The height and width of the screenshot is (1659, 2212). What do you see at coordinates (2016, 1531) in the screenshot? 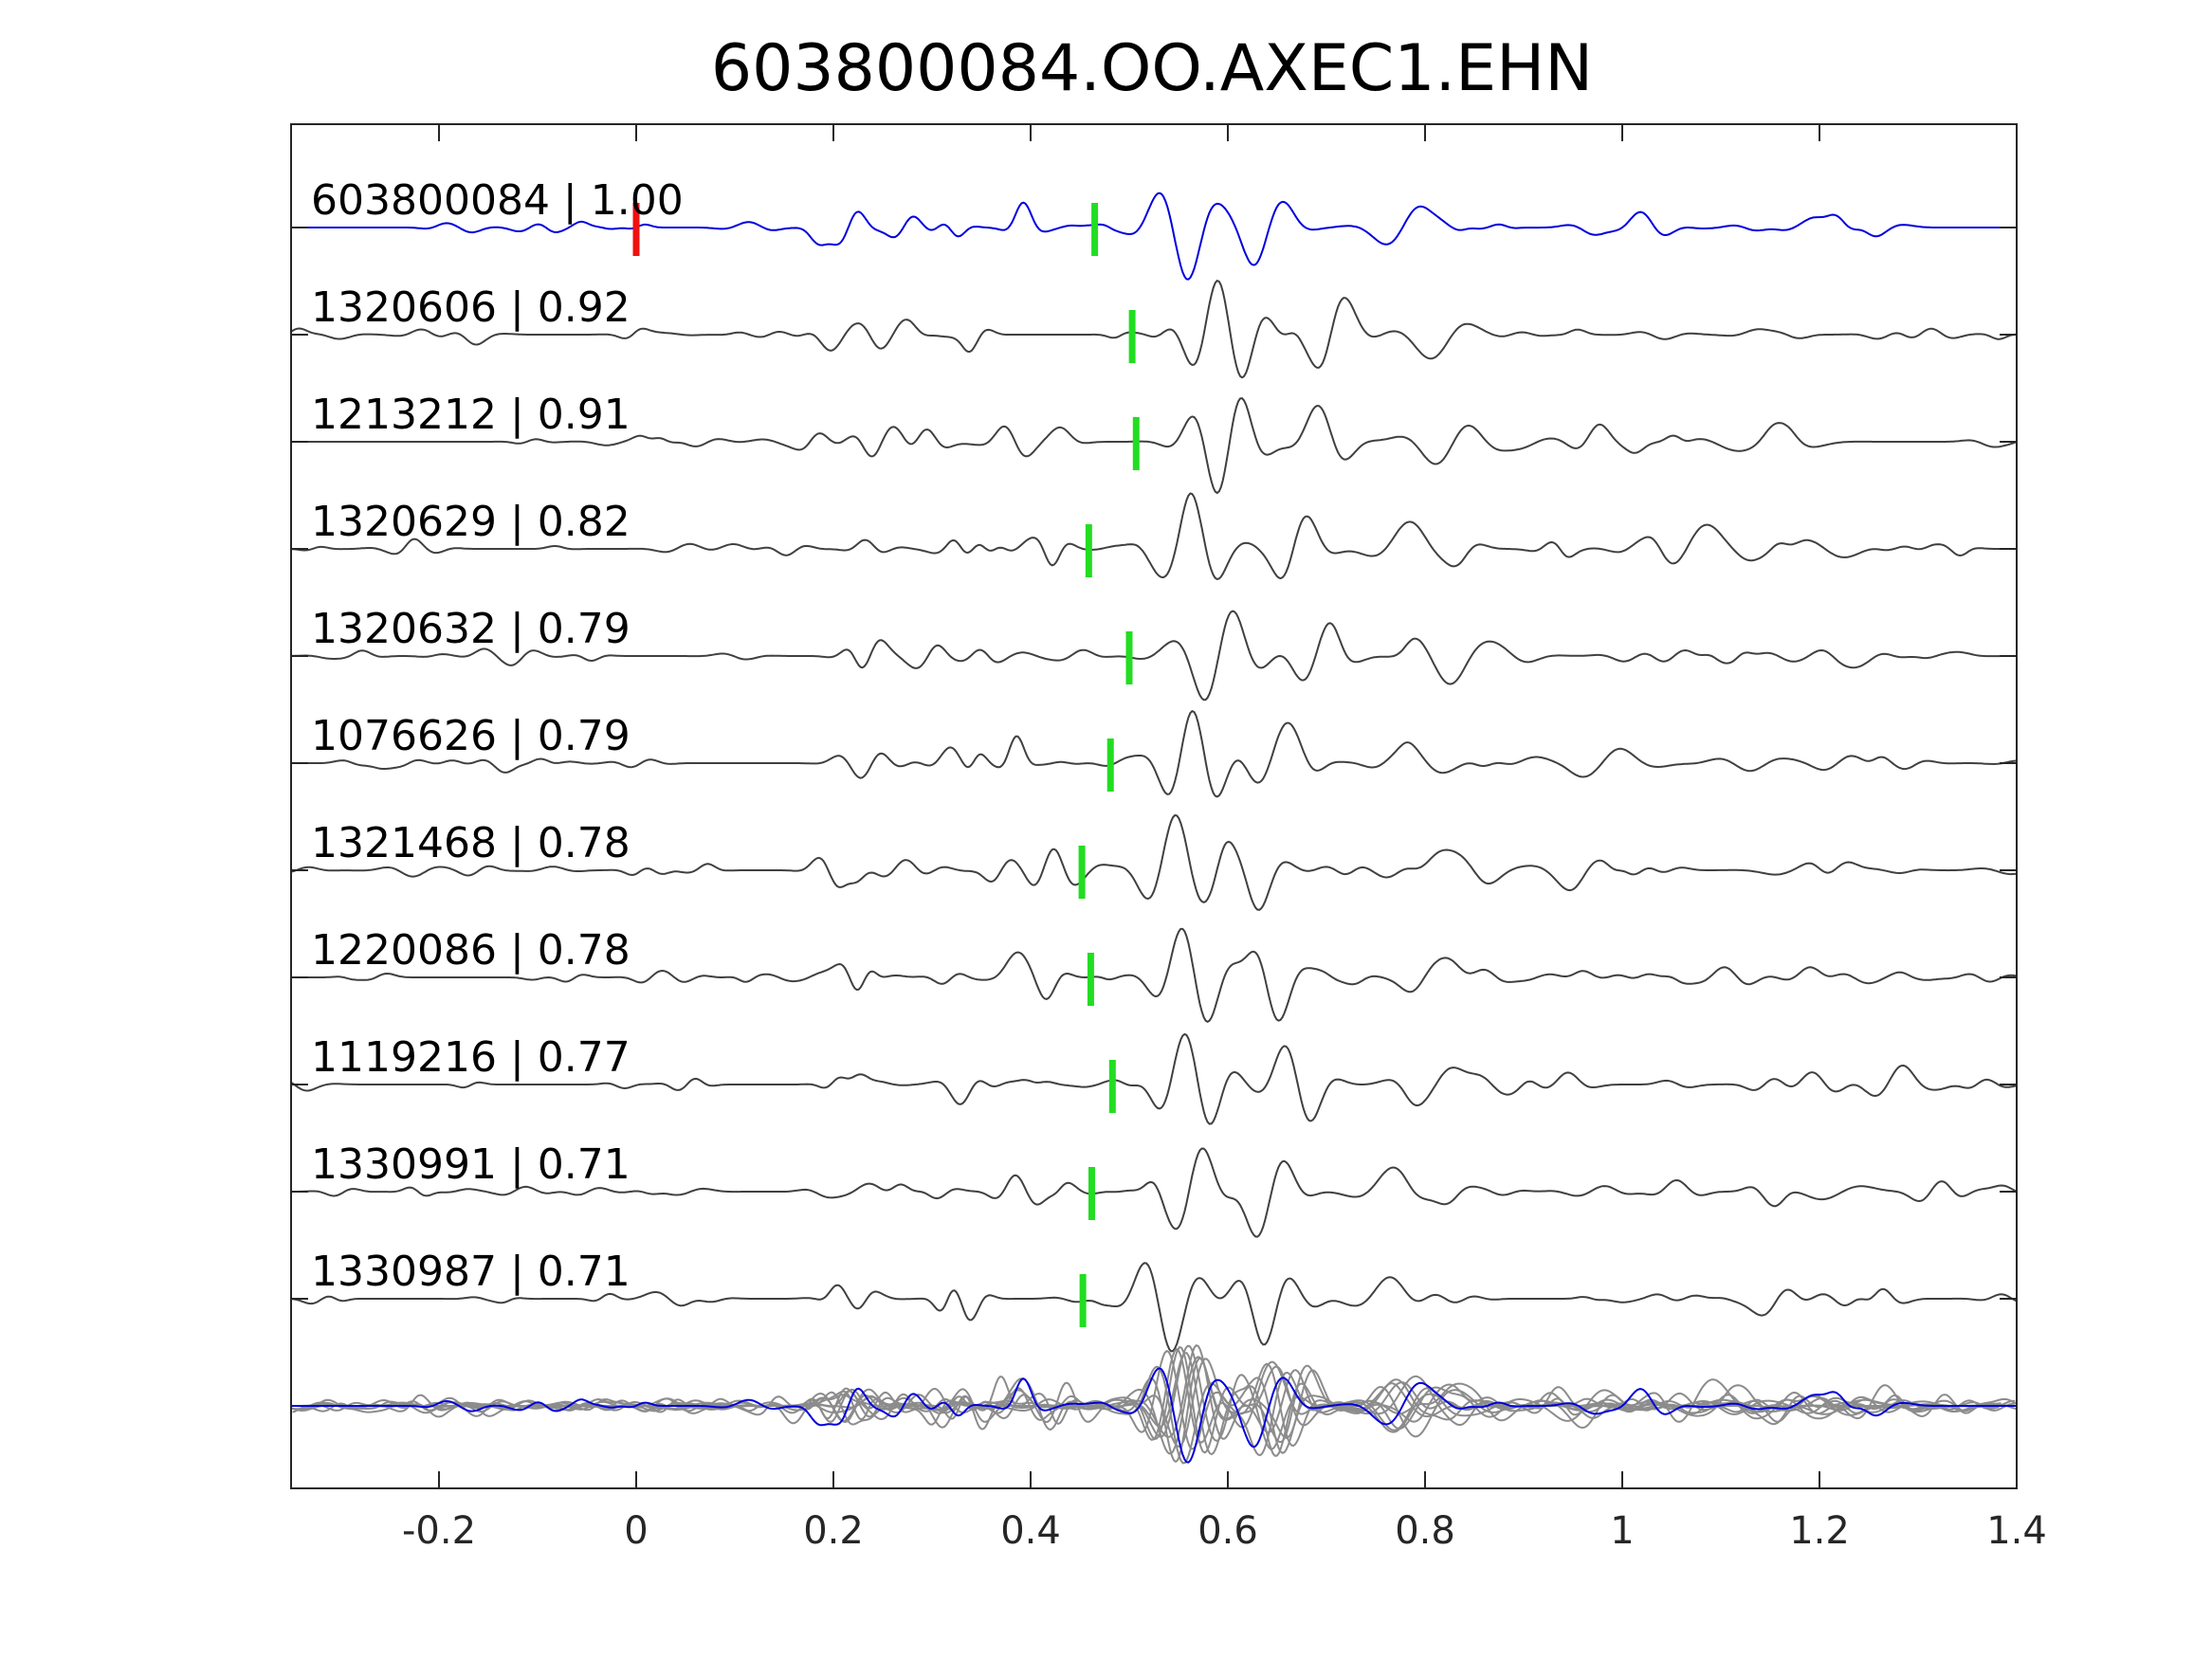
I see `x-tick-label: 1.4` at bounding box center [2016, 1531].